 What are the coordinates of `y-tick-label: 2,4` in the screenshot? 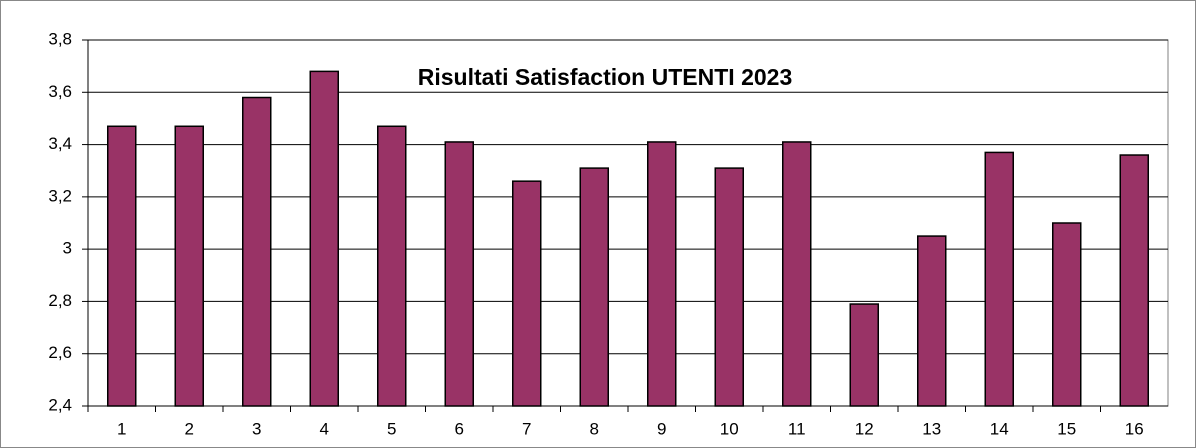 It's located at (60, 404).